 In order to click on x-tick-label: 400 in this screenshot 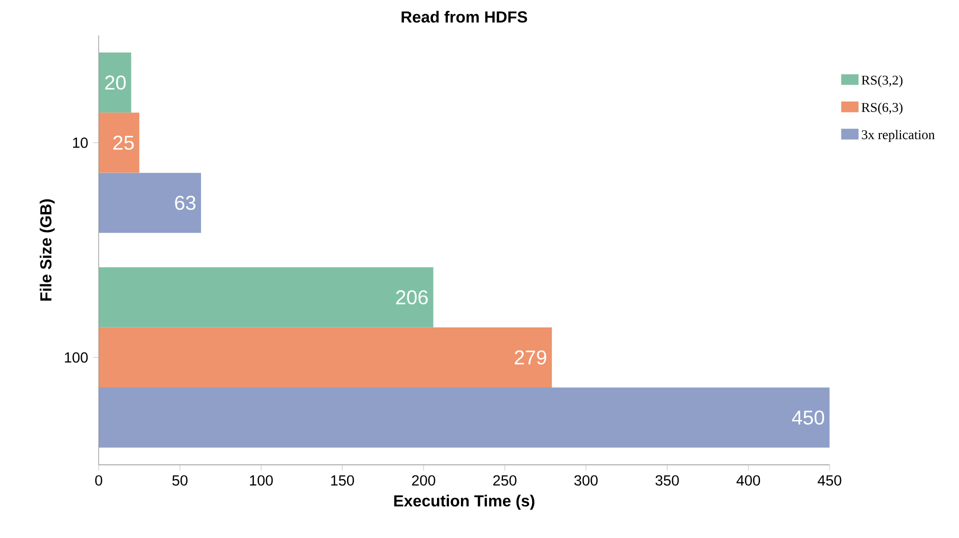, I will do `click(748, 480)`.